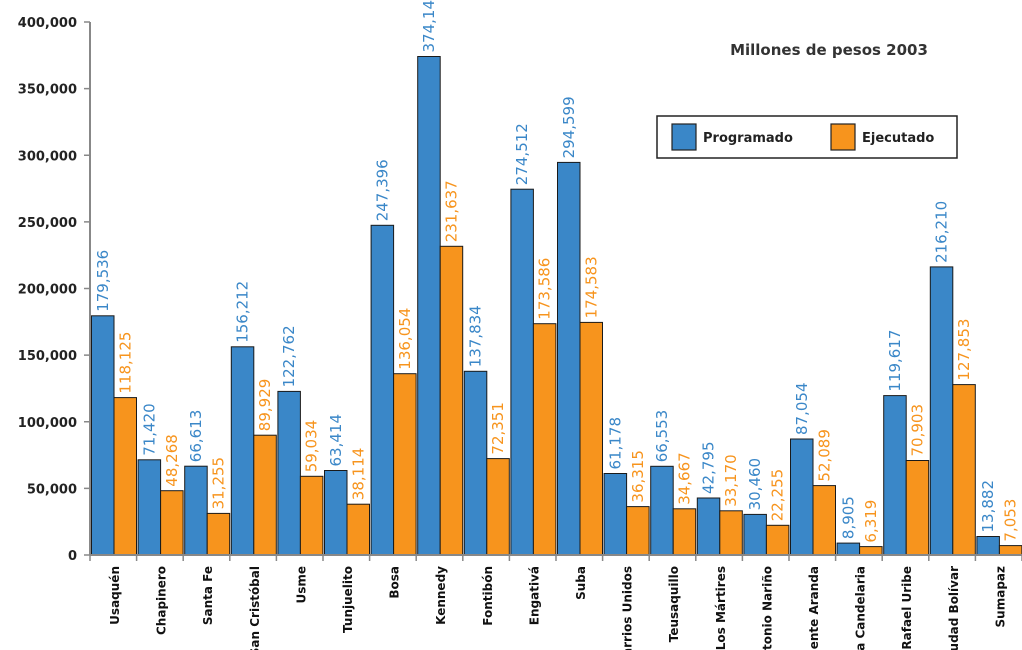 The width and height of the screenshot is (1022, 650). What do you see at coordinates (348, 599) in the screenshot?
I see `x-tick-label-5: Tunjuelito` at bounding box center [348, 599].